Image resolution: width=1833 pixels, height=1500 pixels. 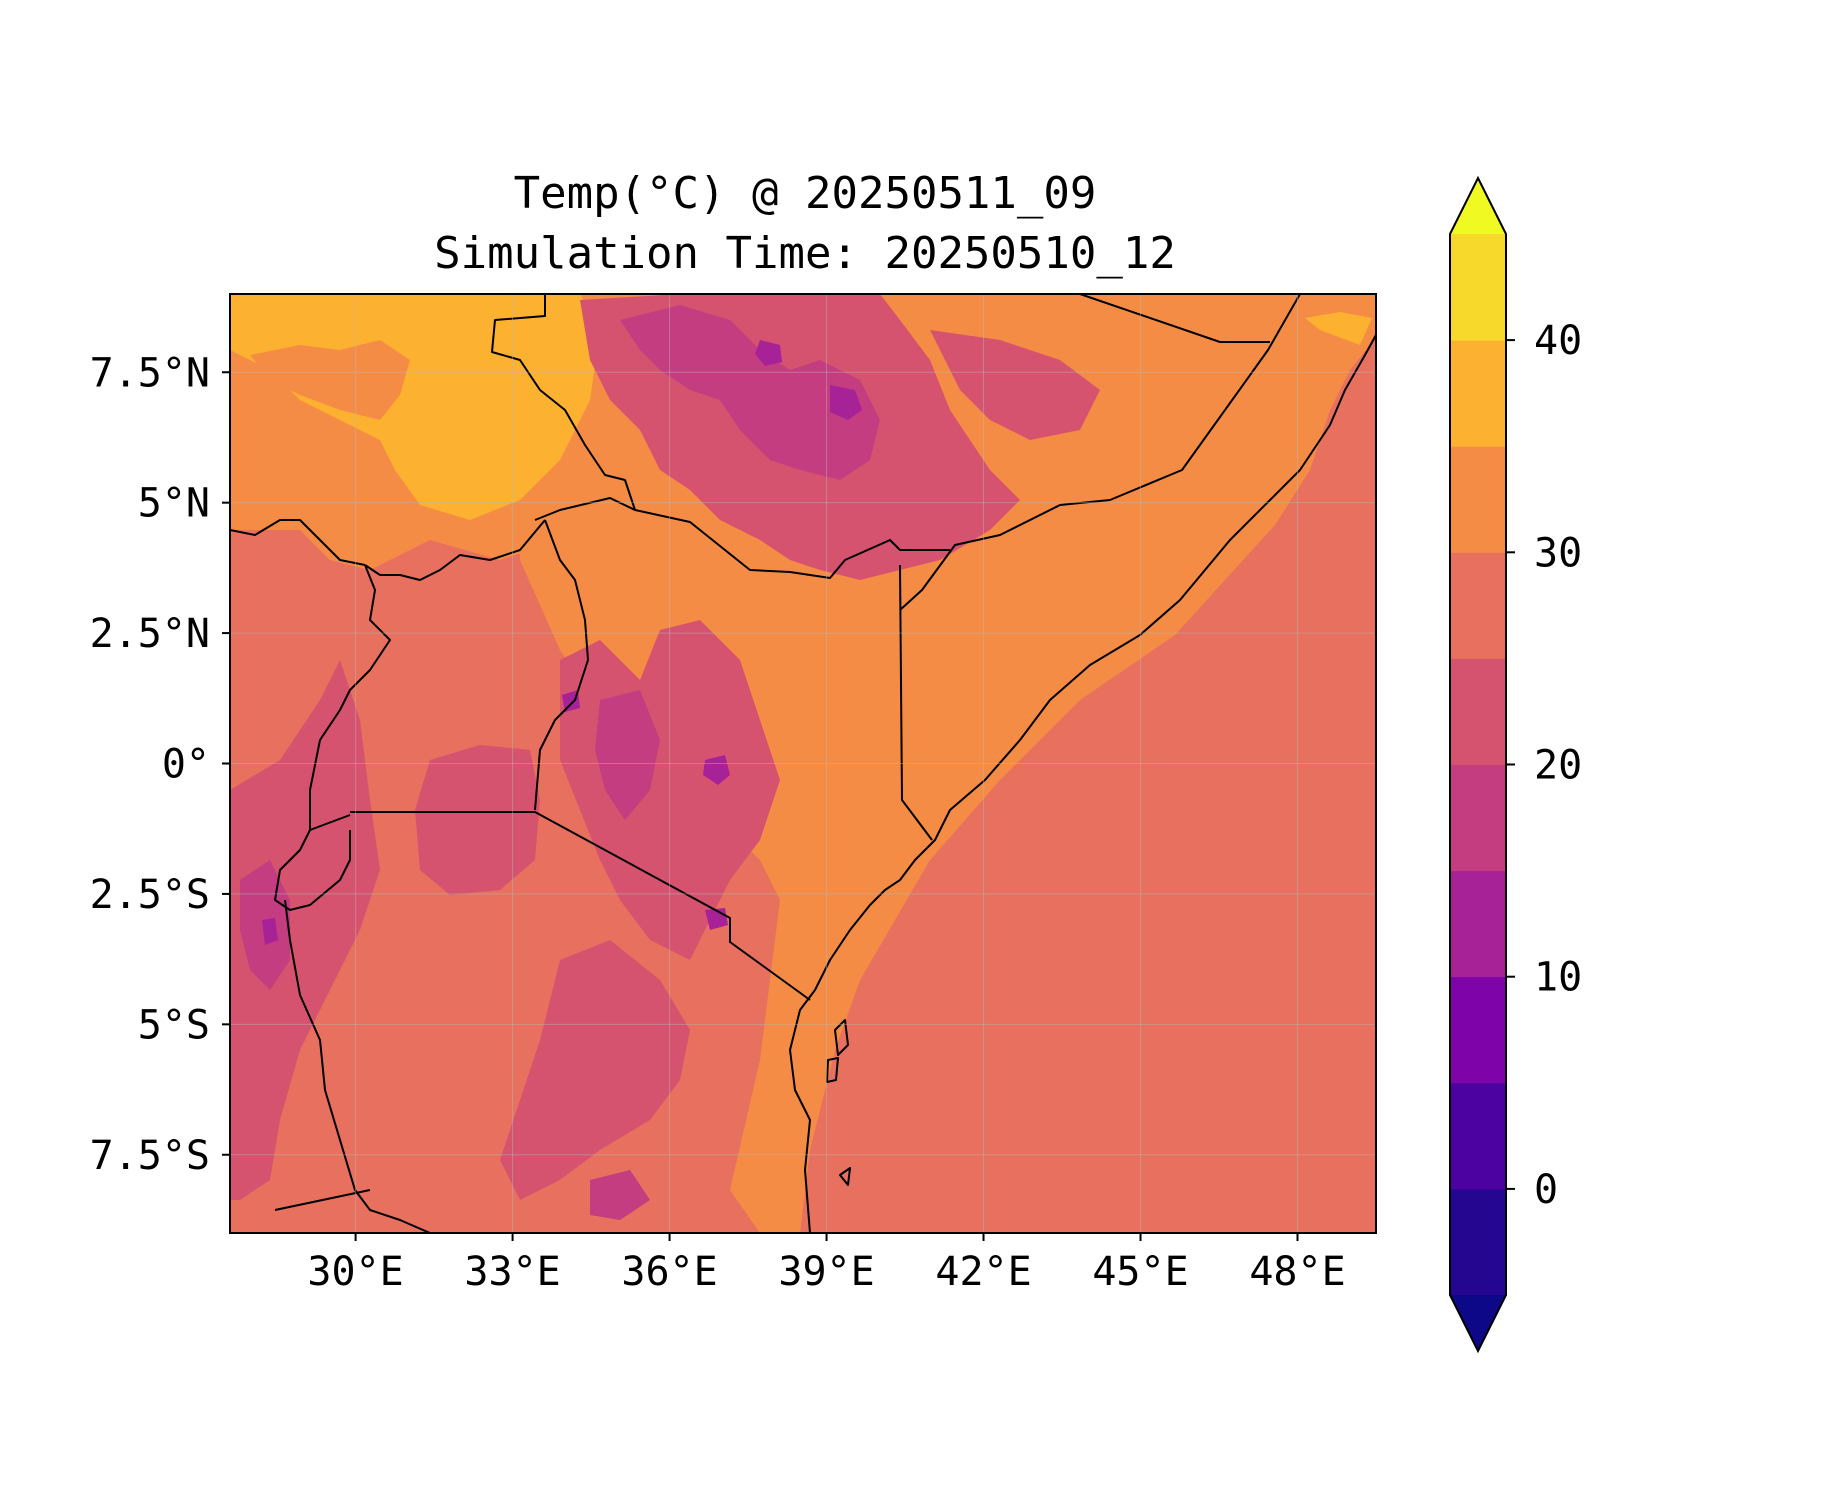 I want to click on tanzania-north-border, so click(x=580, y=906).